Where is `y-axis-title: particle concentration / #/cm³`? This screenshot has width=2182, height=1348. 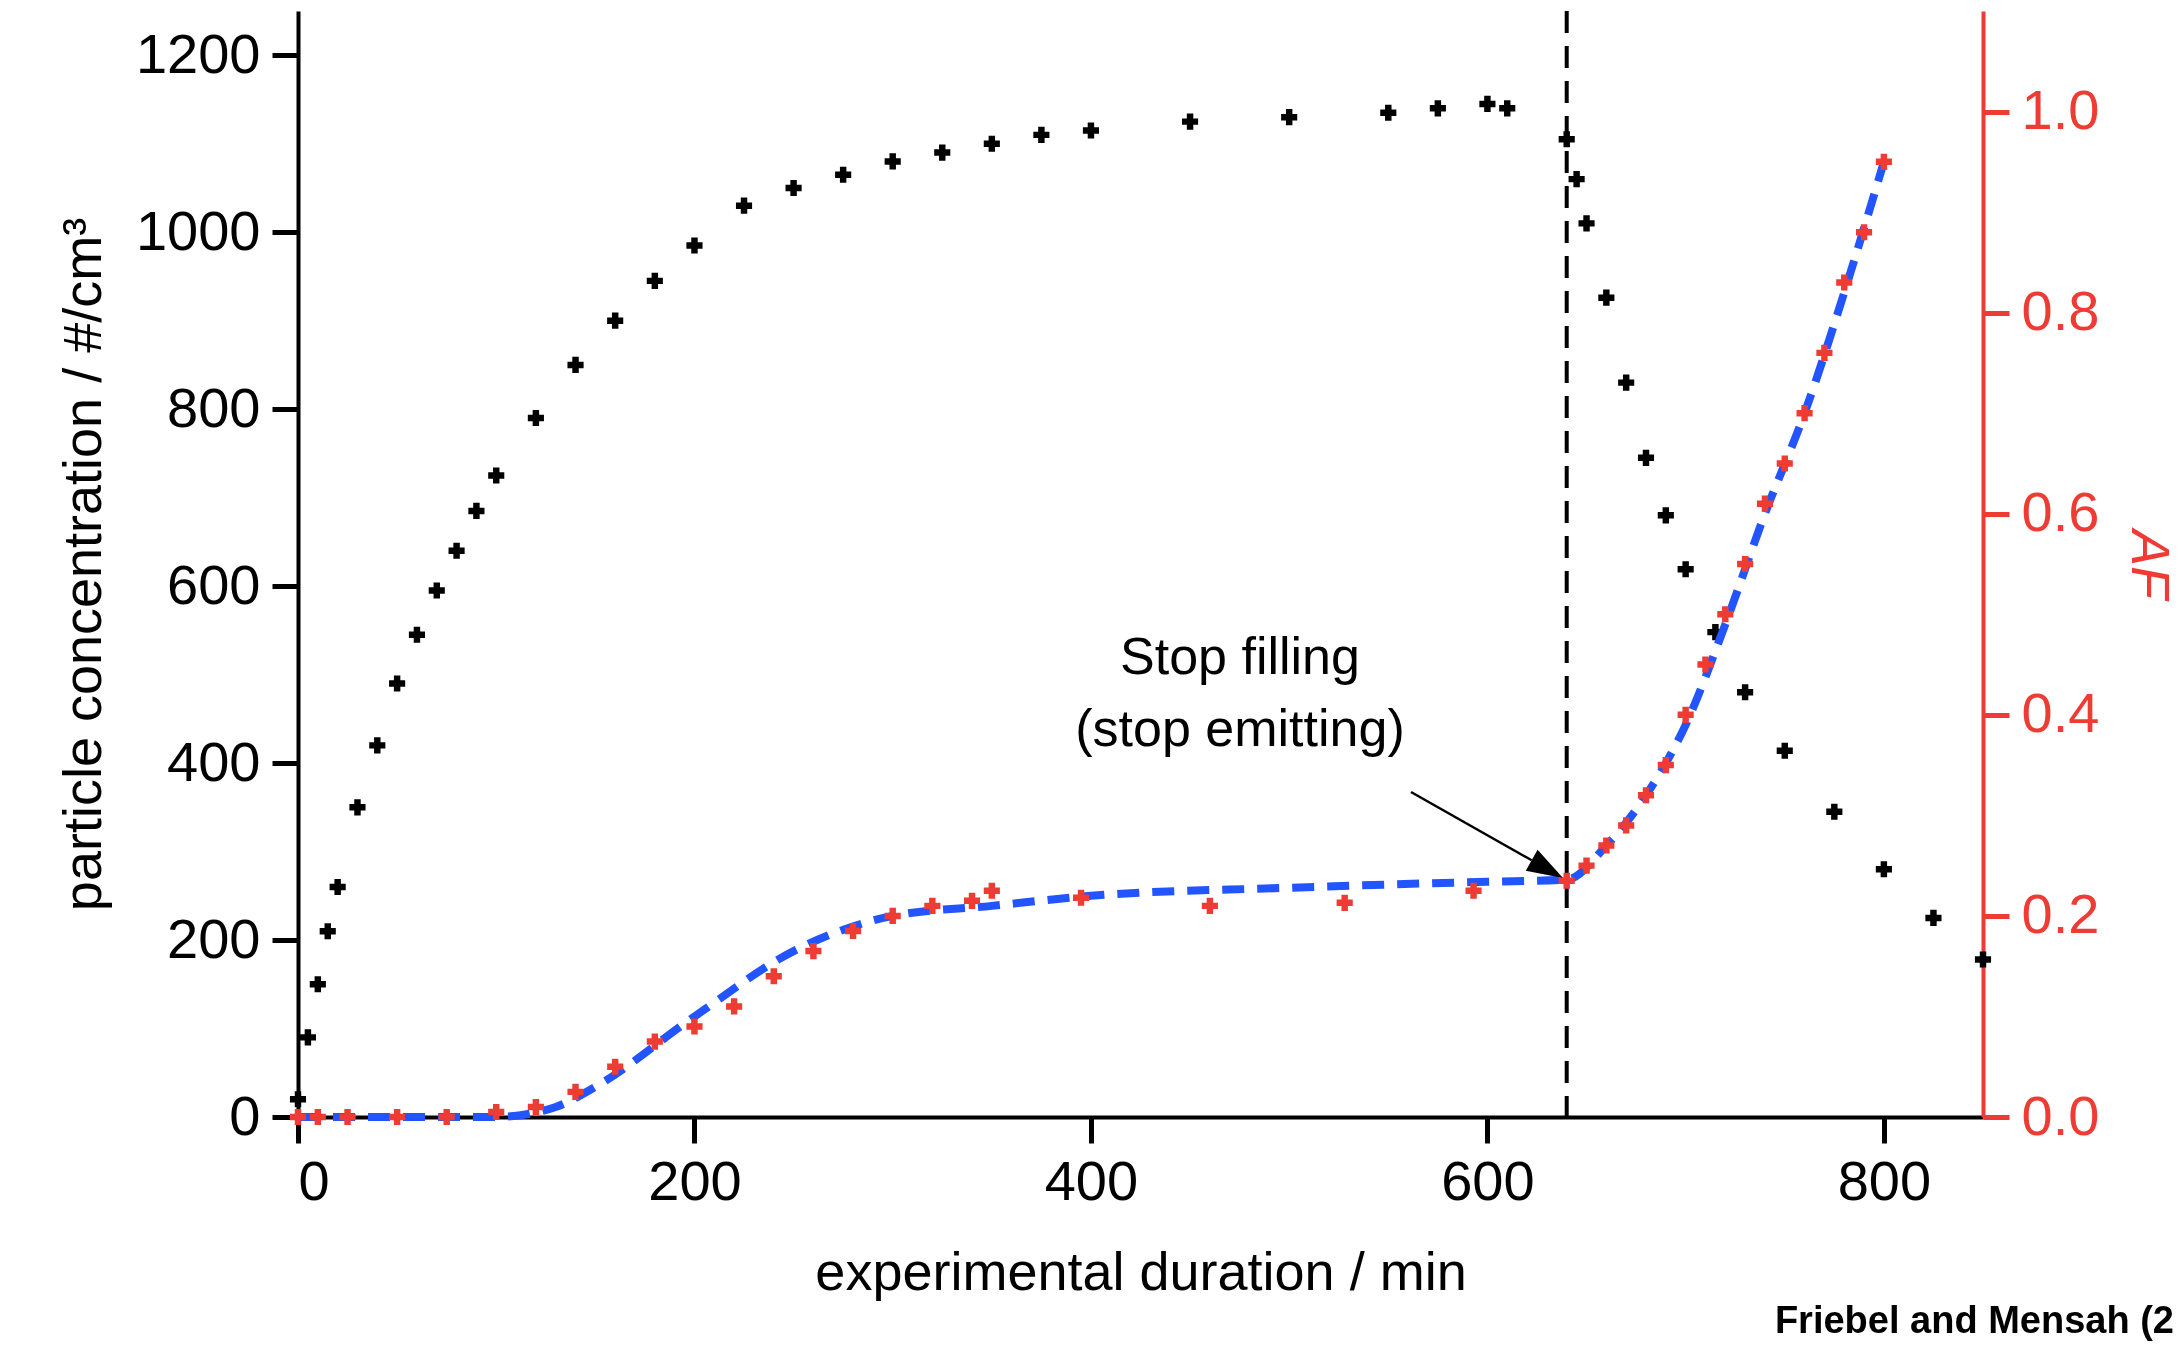
y-axis-title: particle concentration / #/cm³ is located at coordinates (81, 564).